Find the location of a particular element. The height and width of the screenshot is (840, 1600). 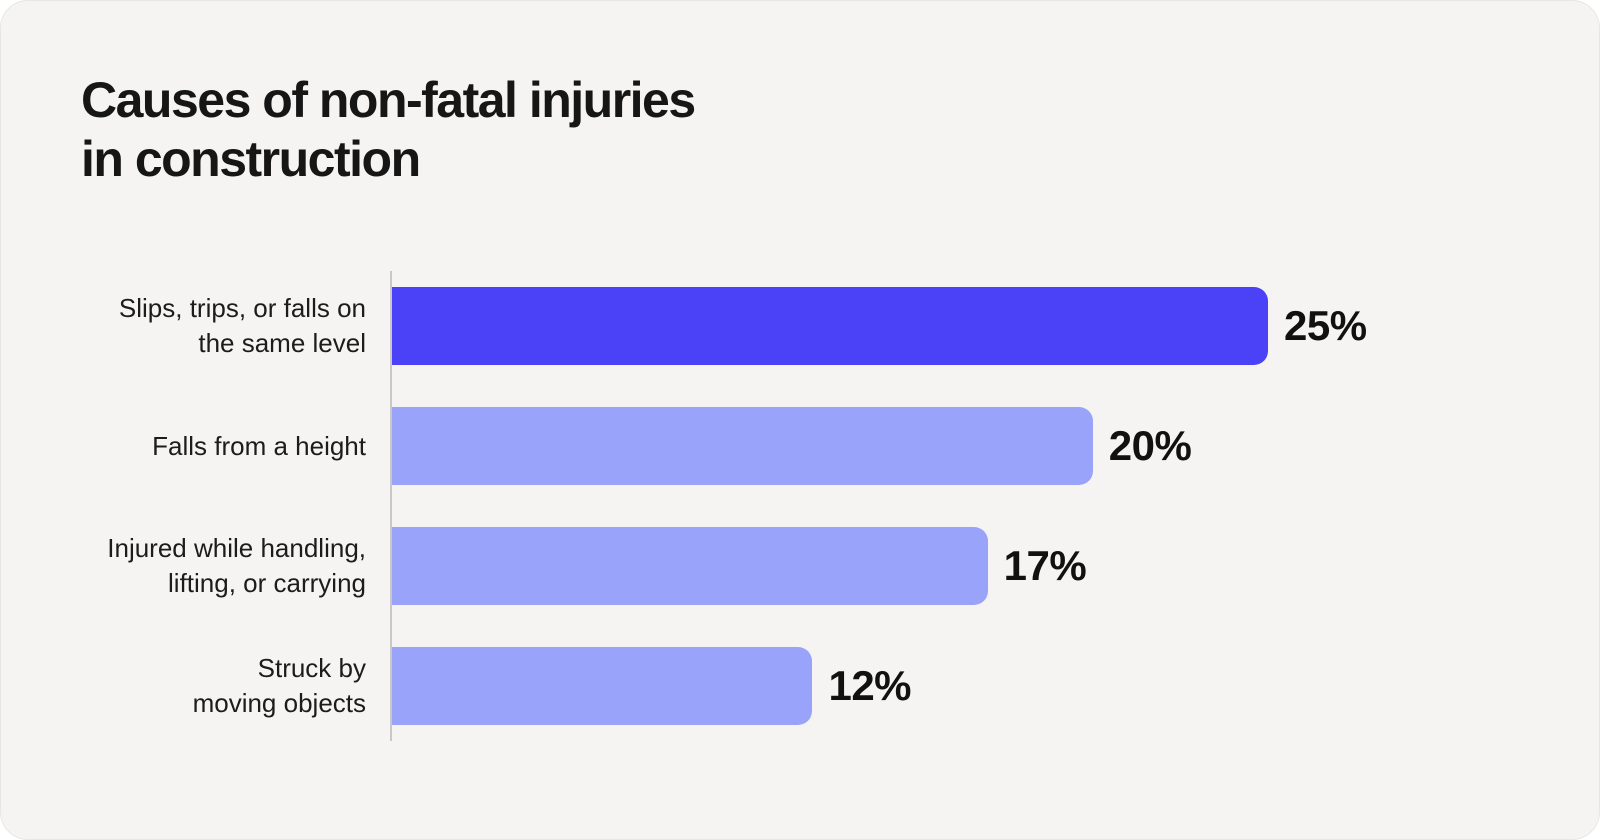

bar-handling-lifting-carrying is located at coordinates (690, 566).